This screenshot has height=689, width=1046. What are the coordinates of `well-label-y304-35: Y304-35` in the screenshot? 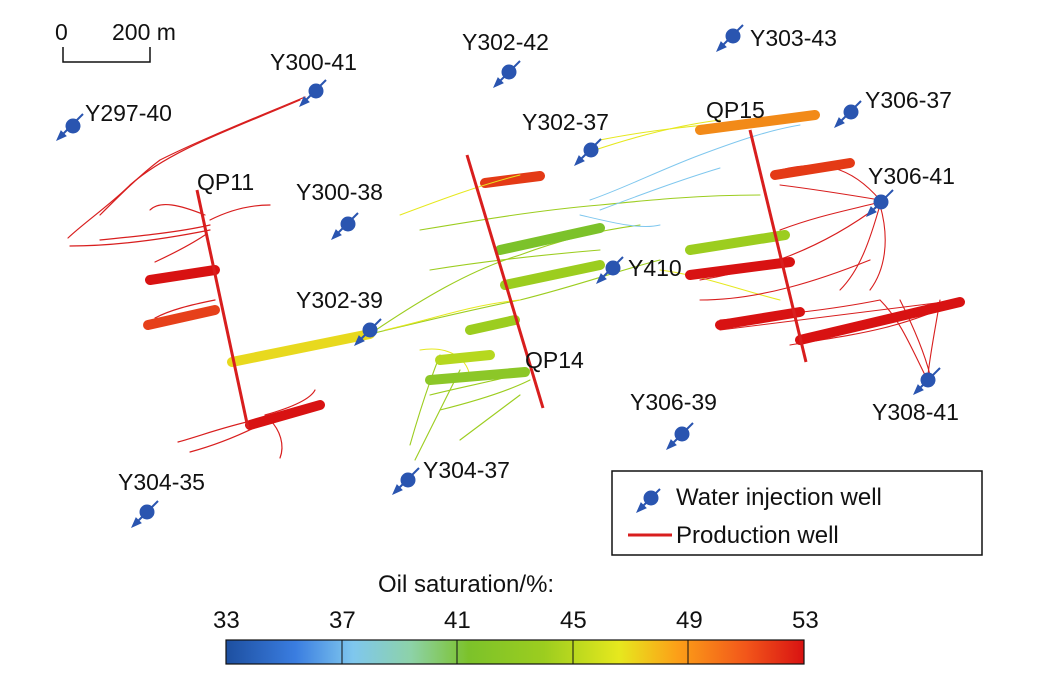 It's located at (161, 482).